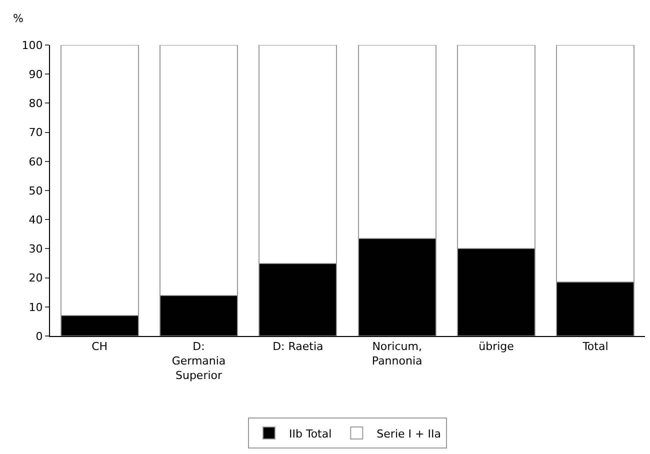  I want to click on legend-label: Serie I + IIa, so click(408, 433).